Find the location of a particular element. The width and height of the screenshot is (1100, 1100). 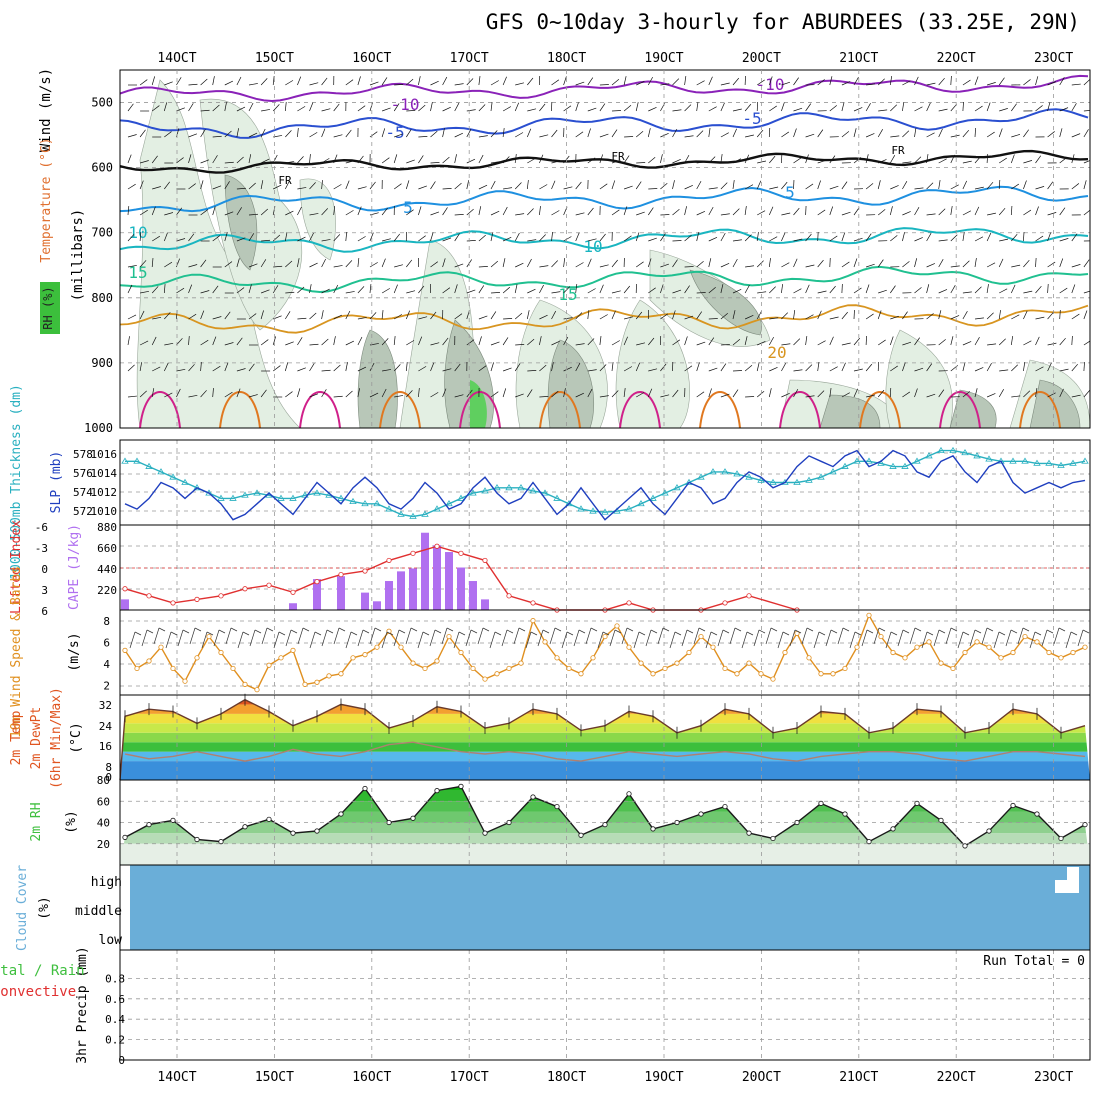

contour-label-2: -5 is located at coordinates (394, 132).